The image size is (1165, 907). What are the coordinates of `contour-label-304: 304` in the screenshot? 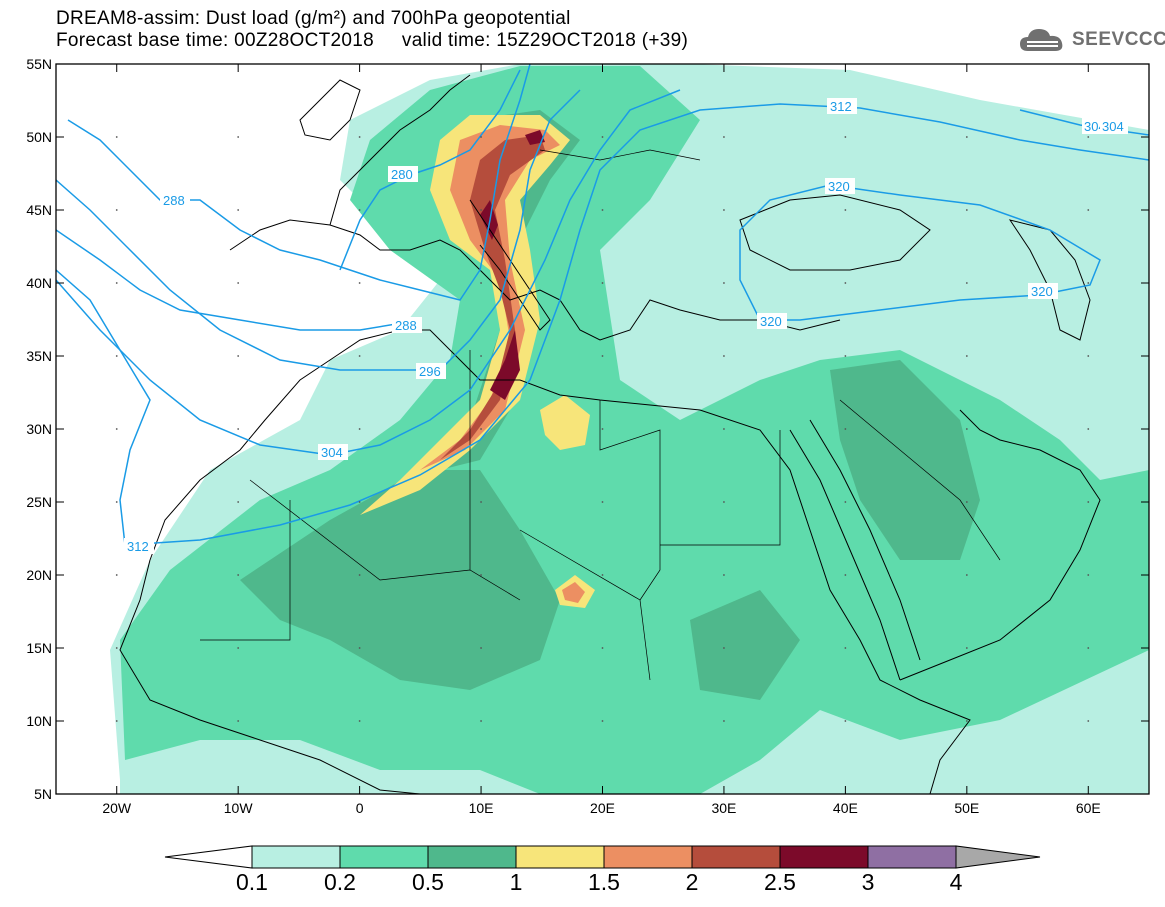 It's located at (332, 452).